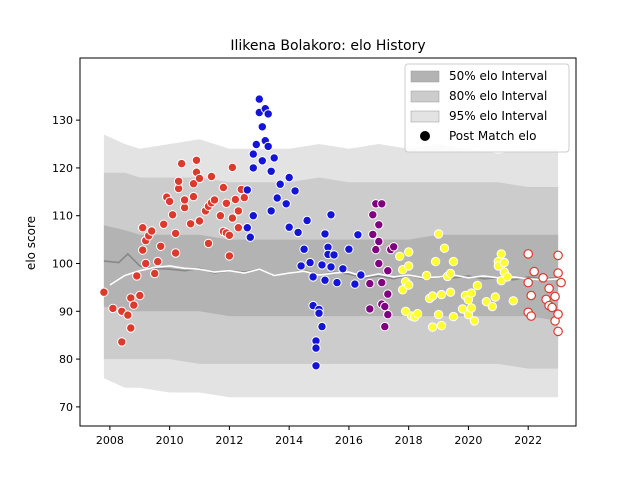 This screenshot has width=640, height=480. What do you see at coordinates (289, 440) in the screenshot?
I see `x-tick-label: 2014` at bounding box center [289, 440].